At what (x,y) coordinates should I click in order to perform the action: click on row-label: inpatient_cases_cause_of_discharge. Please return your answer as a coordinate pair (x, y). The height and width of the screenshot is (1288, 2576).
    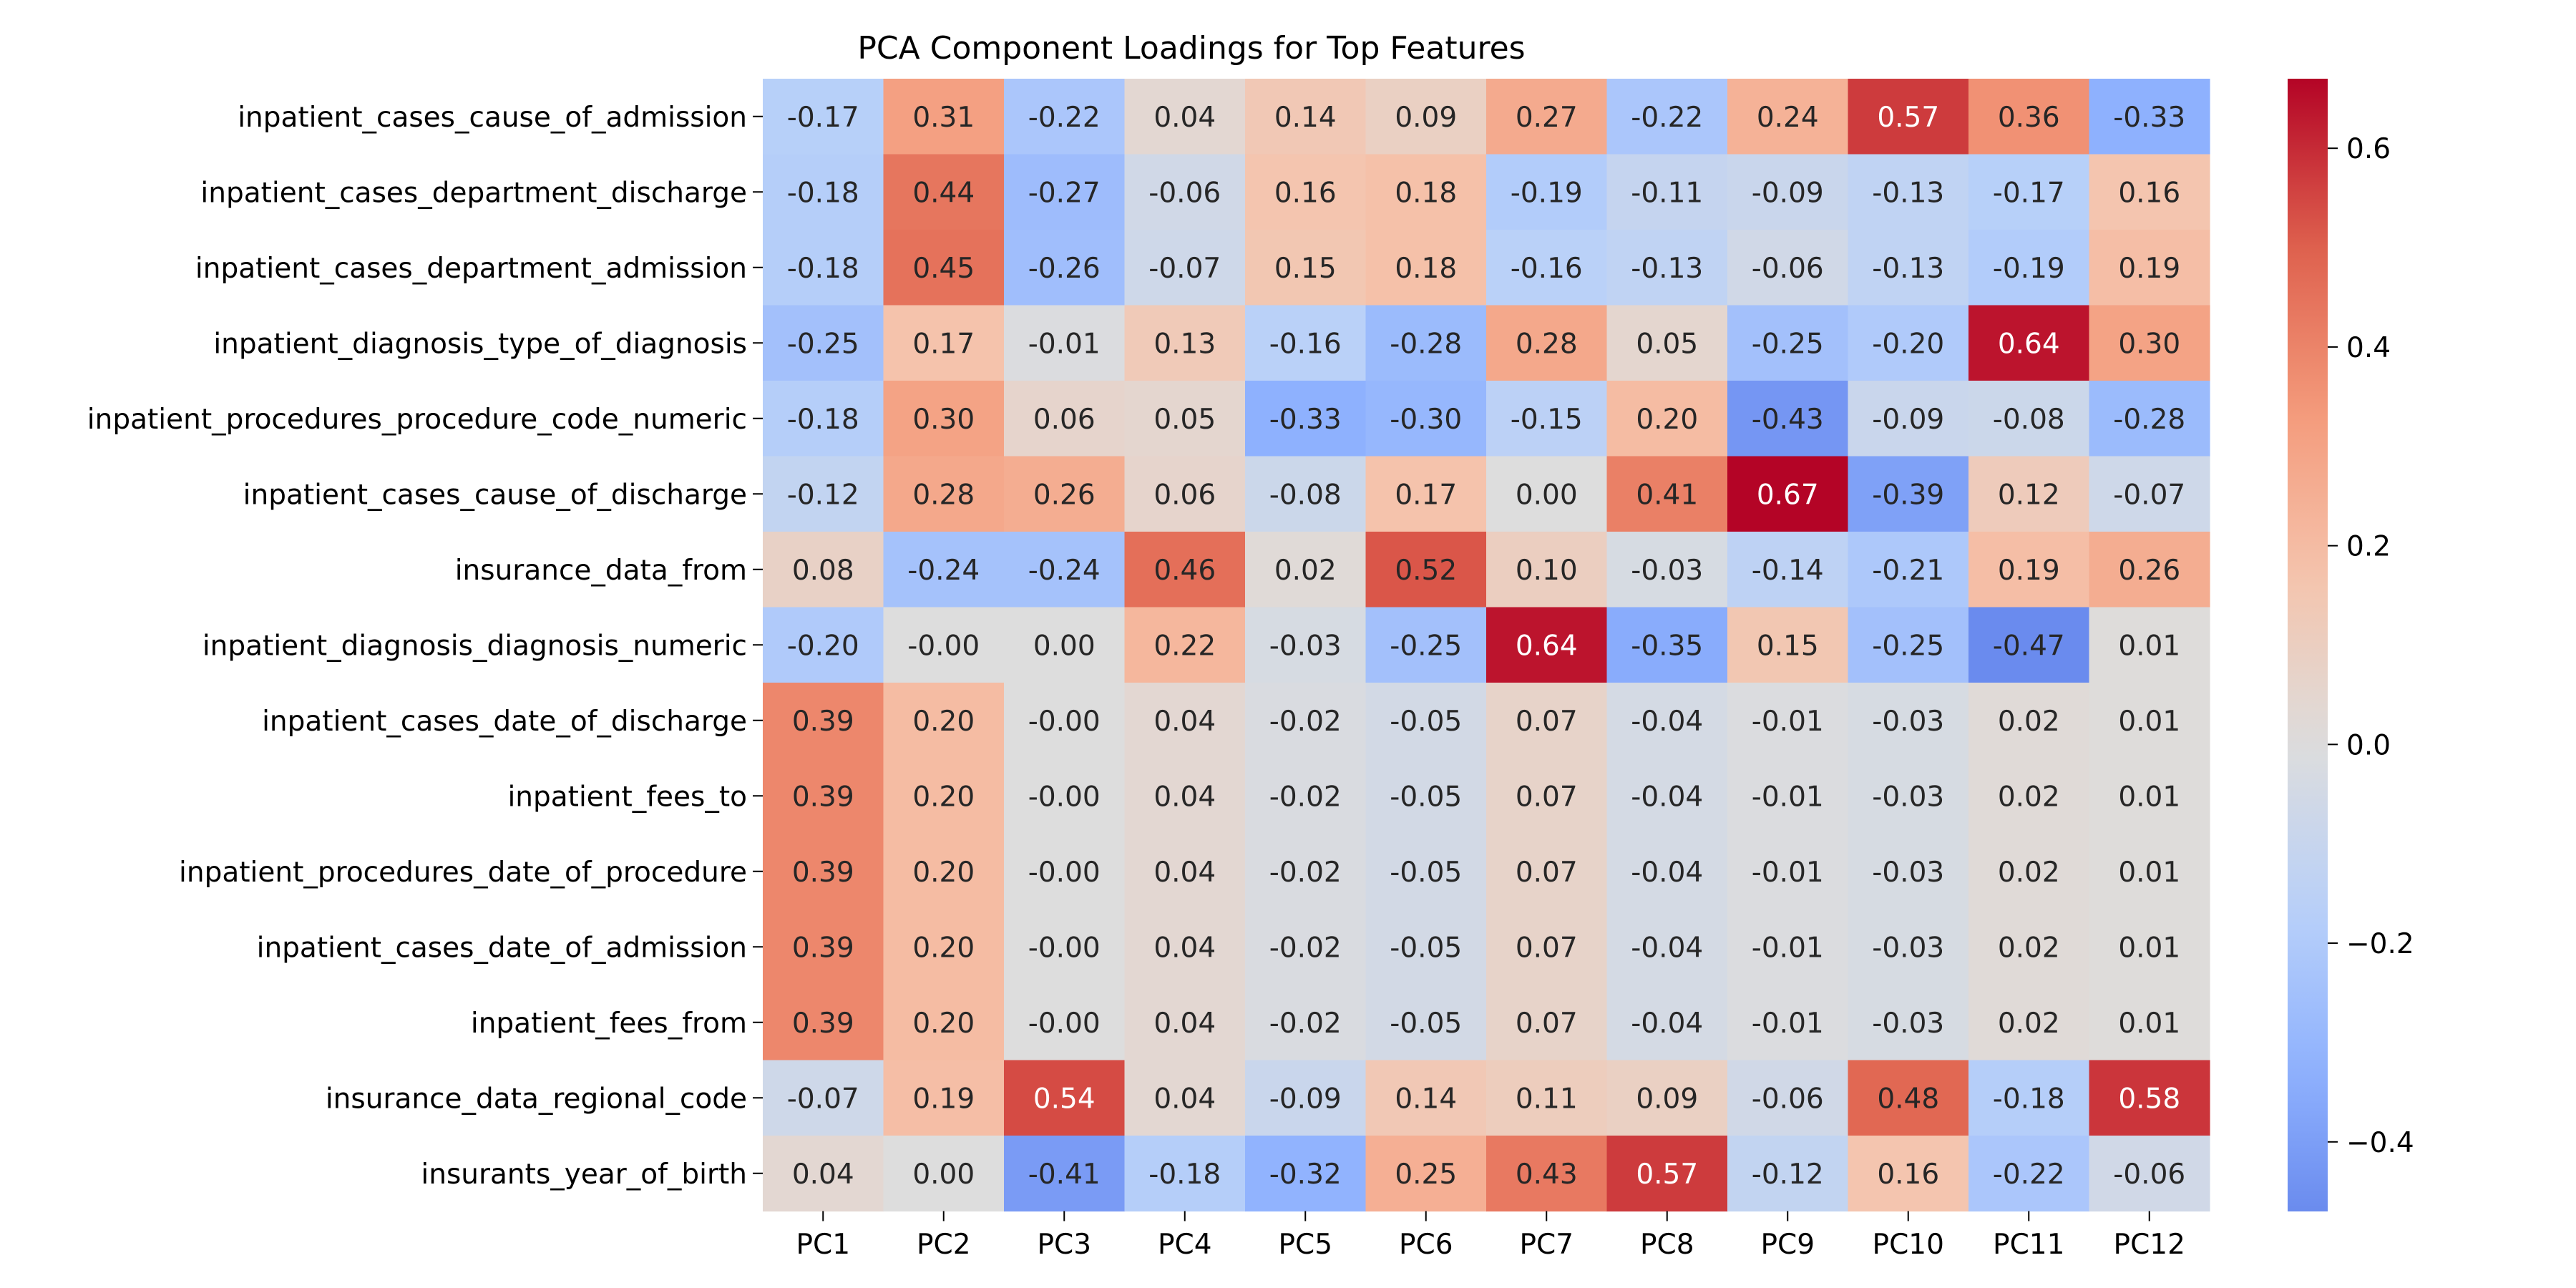
    Looking at the image, I should click on (495, 495).